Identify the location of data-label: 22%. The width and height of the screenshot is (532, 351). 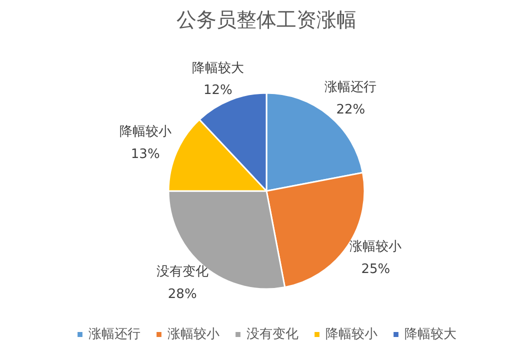
(351, 110).